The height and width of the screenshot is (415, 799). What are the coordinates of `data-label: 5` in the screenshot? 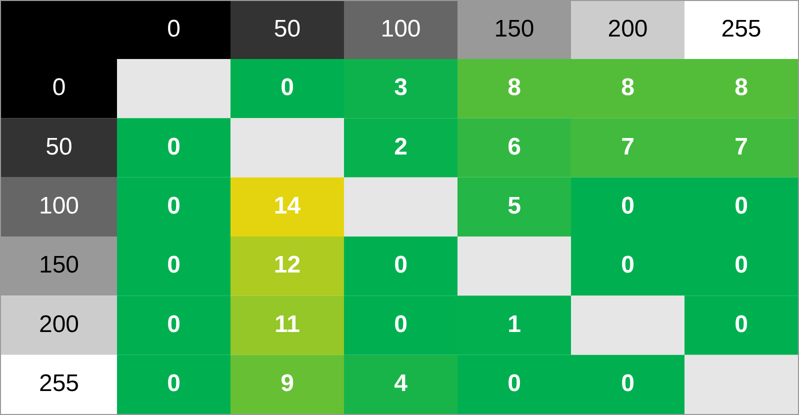 It's located at (514, 206).